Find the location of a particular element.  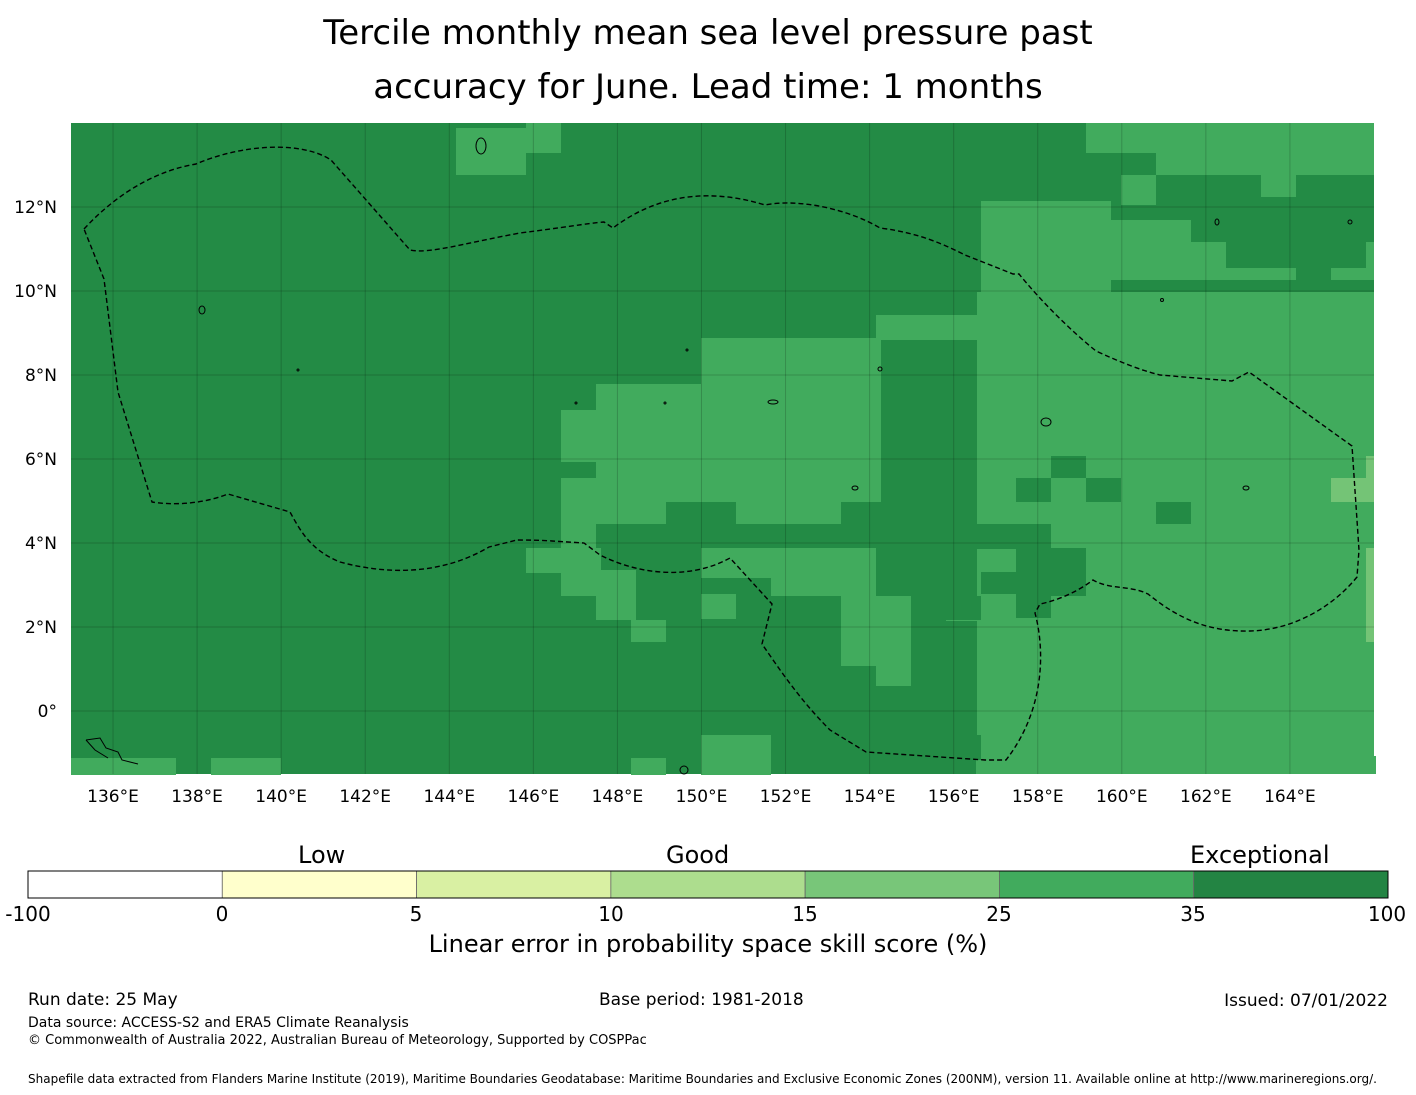

lon-tick-label: 136°E is located at coordinates (113, 797).